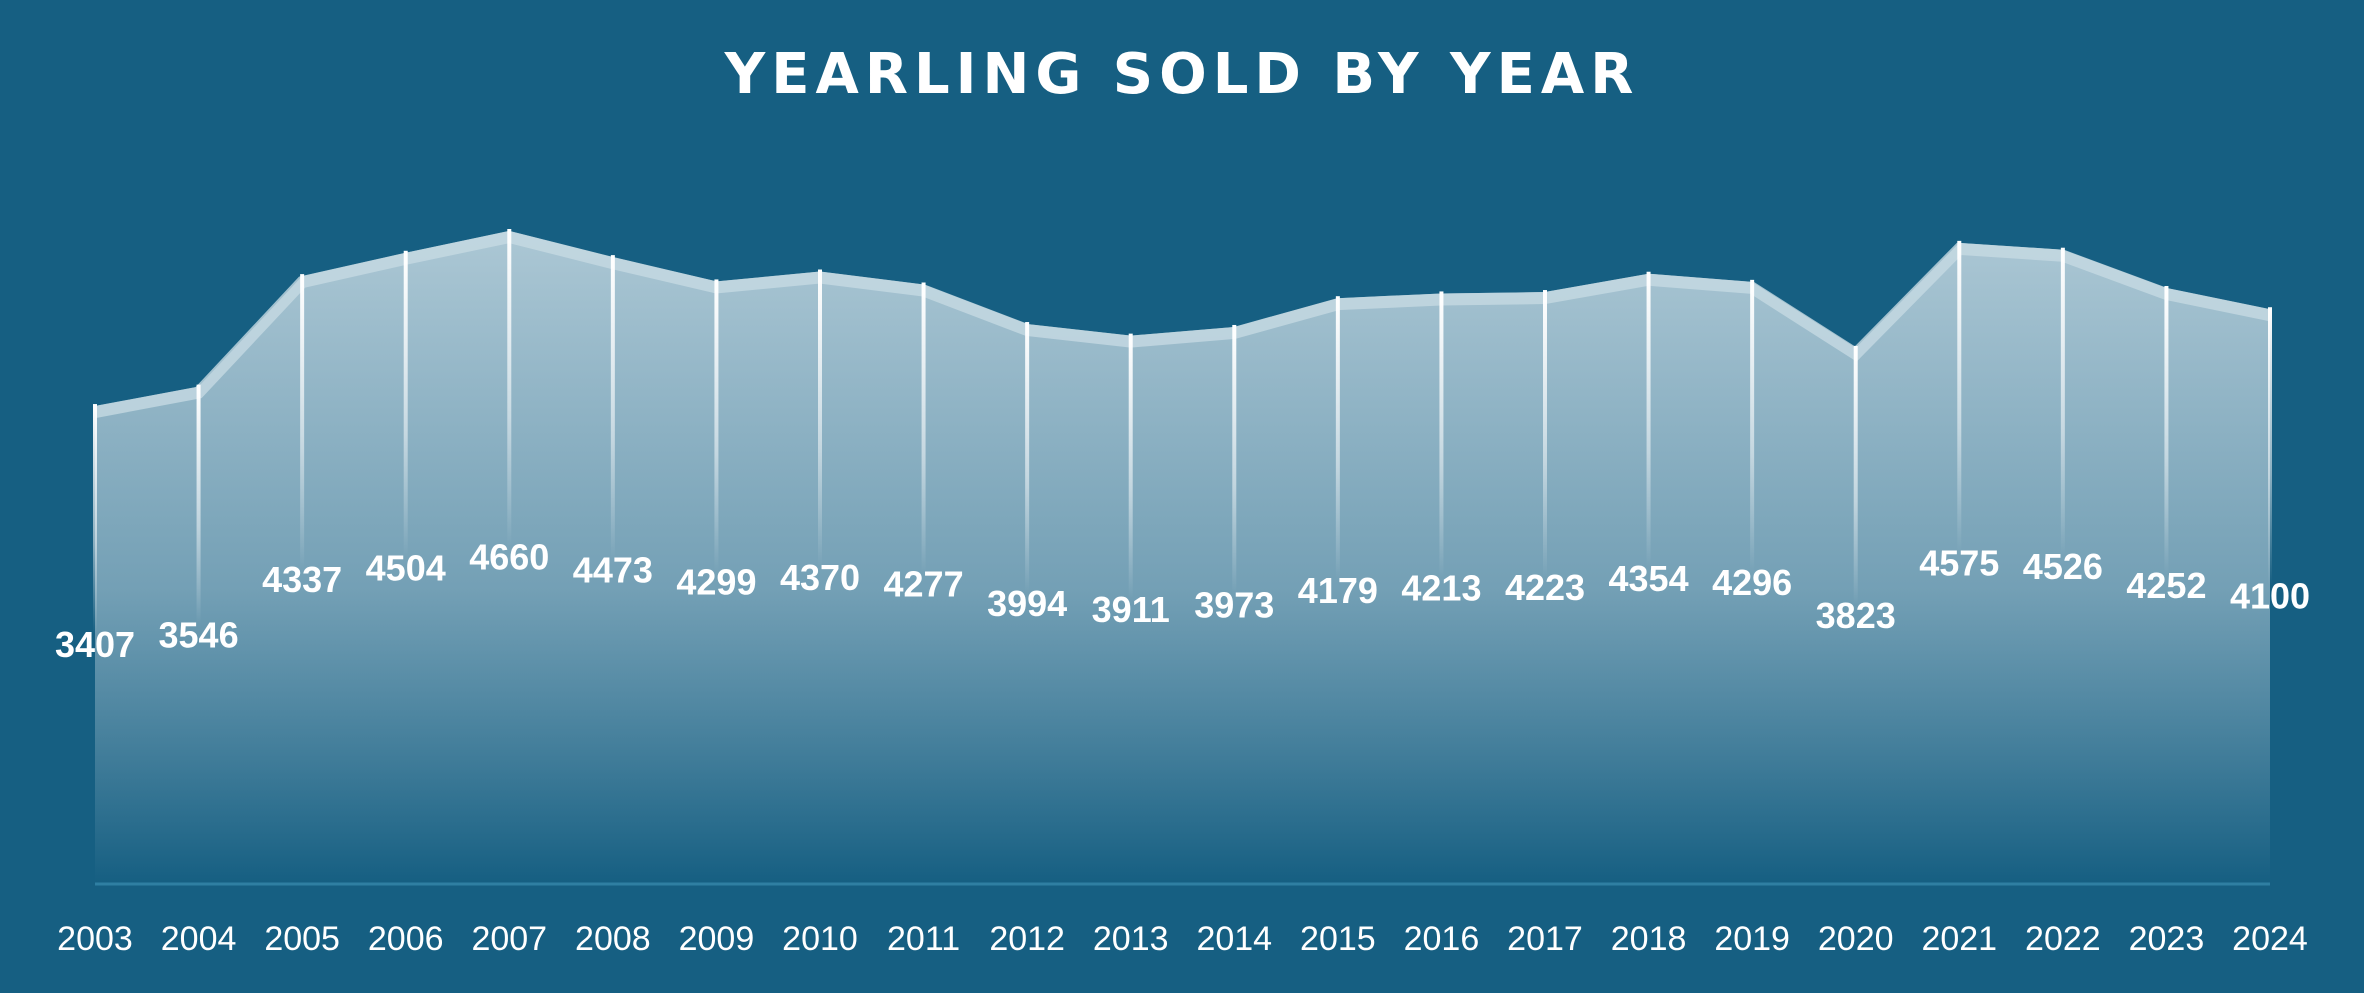 The height and width of the screenshot is (993, 2364). Describe the element at coordinates (1649, 578) in the screenshot. I see `data-label: 4354` at that location.